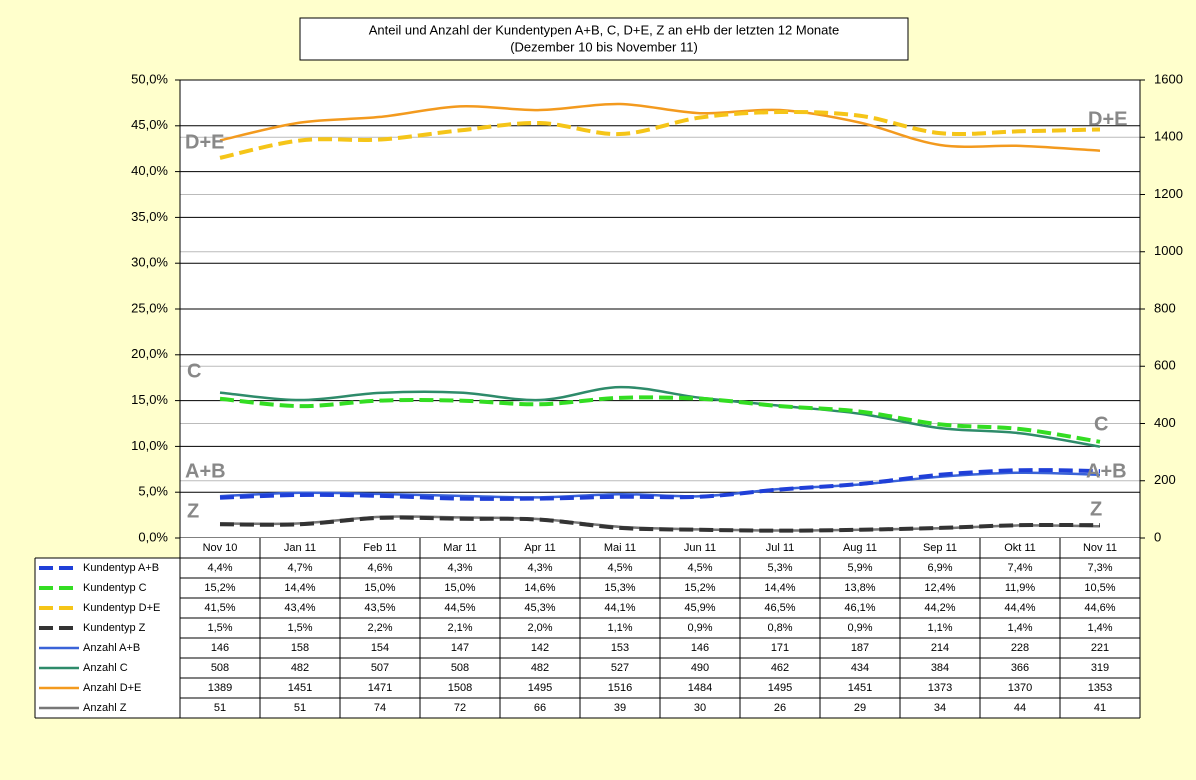 The height and width of the screenshot is (780, 1196). I want to click on y-tick-label: 20,0%, so click(149, 353).